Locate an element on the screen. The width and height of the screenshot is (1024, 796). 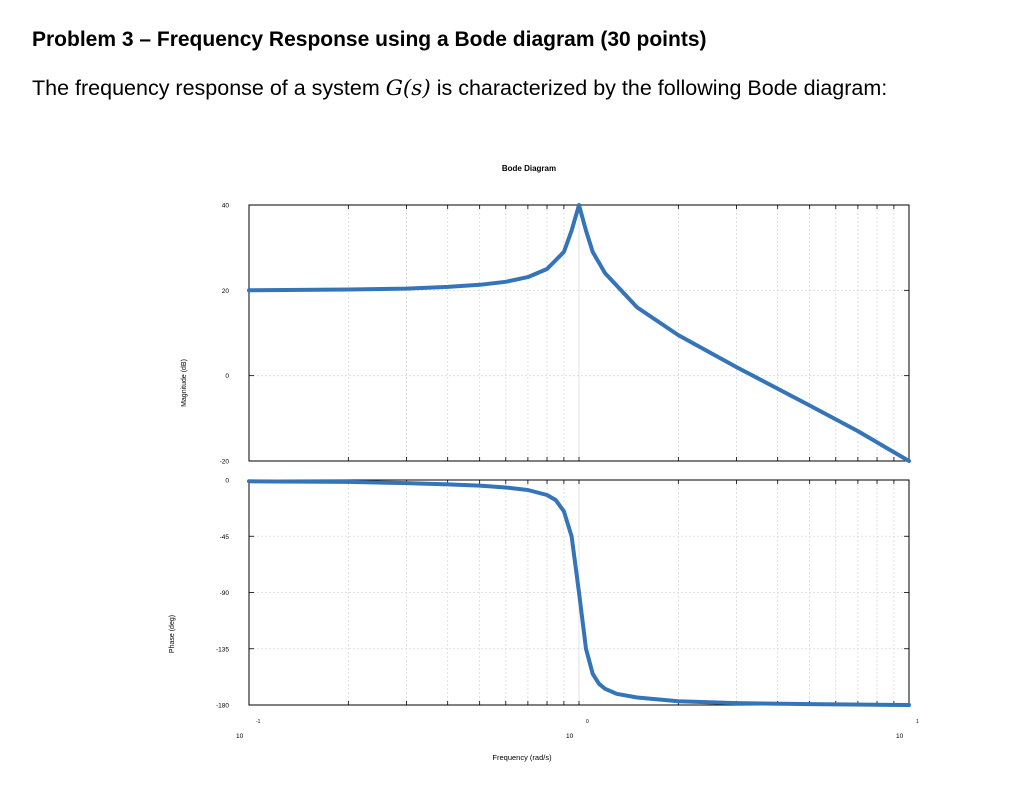
y-tick-label: -180 is located at coordinates (222, 706).